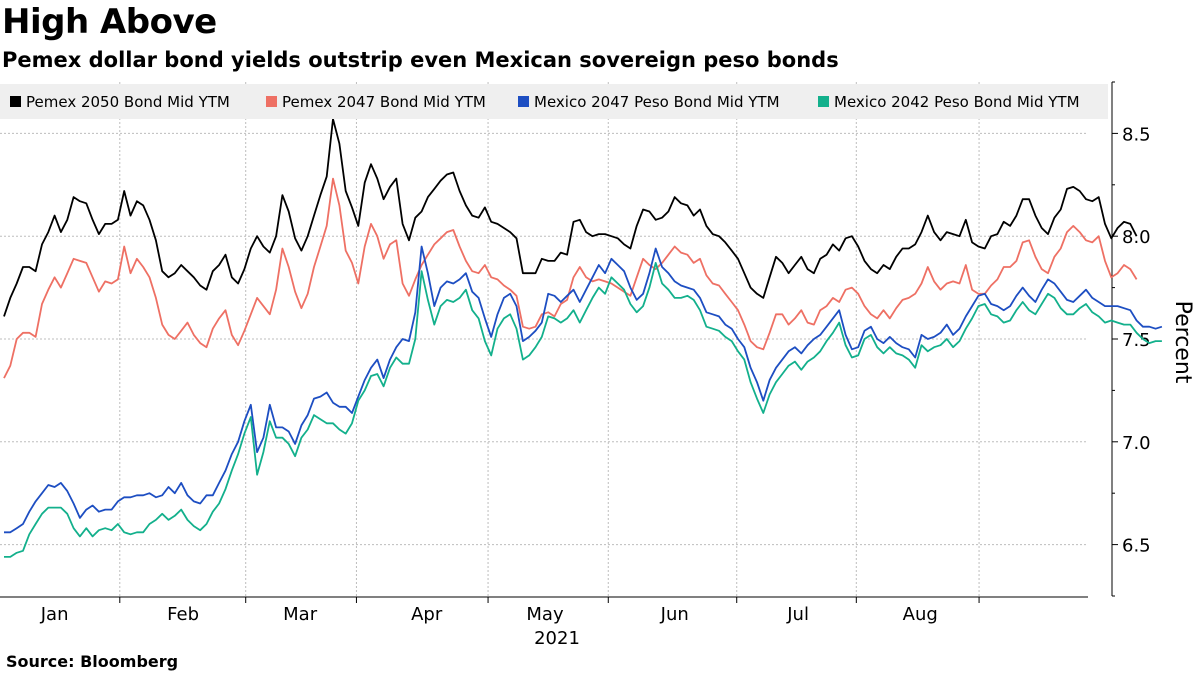  I want to click on y-tick-label: 7.5, so click(1136, 340).